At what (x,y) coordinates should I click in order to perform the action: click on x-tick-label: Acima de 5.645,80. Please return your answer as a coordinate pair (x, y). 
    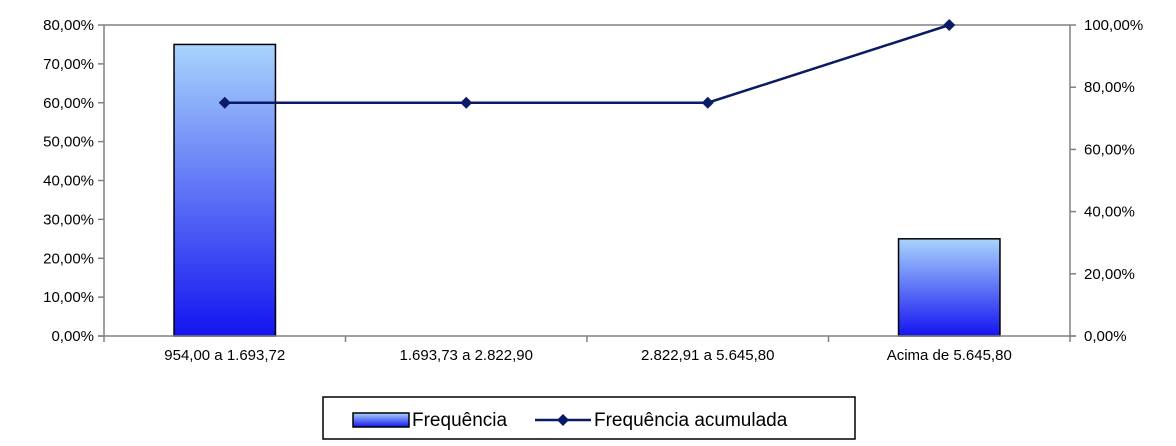
    Looking at the image, I should click on (949, 355).